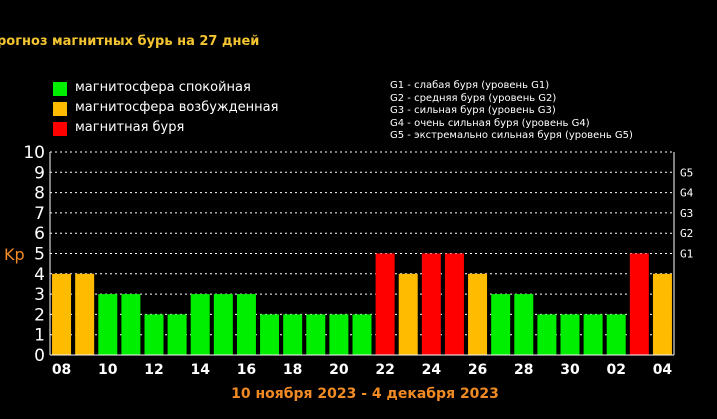 This screenshot has width=717, height=419. What do you see at coordinates (39, 255) in the screenshot?
I see `y-tick-label-5: 5` at bounding box center [39, 255].